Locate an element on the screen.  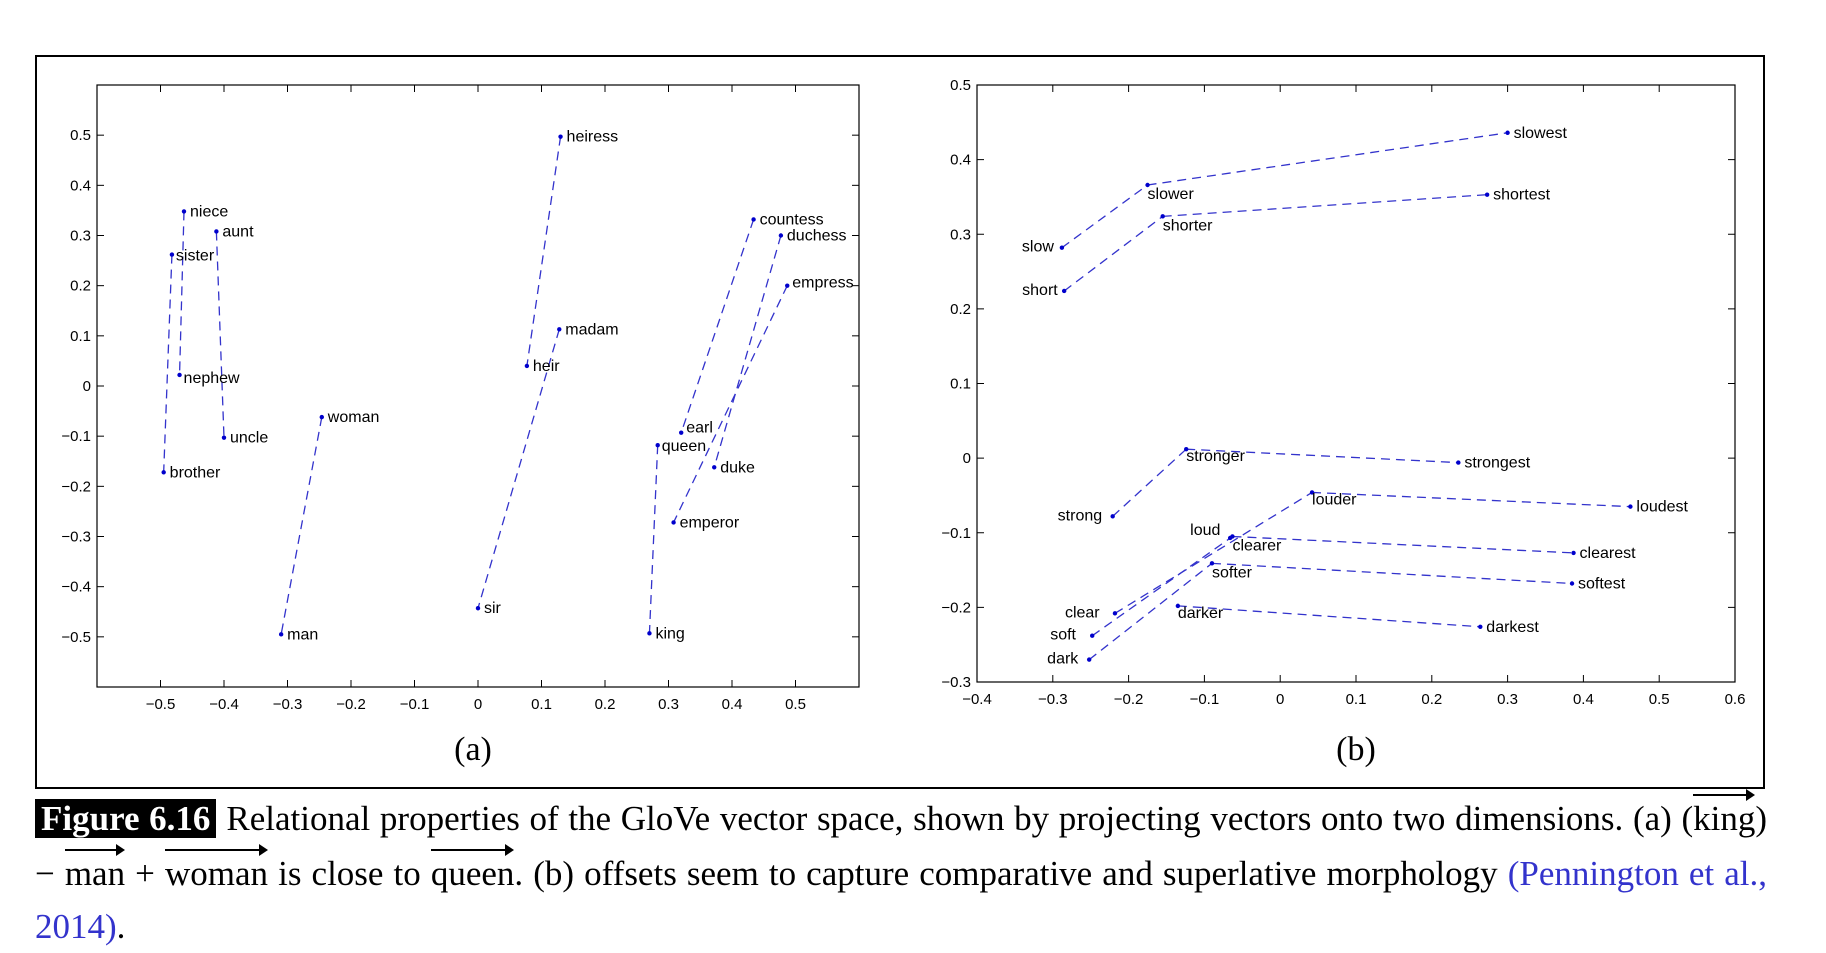
point-label-loud: loud is located at coordinates (1205, 530).